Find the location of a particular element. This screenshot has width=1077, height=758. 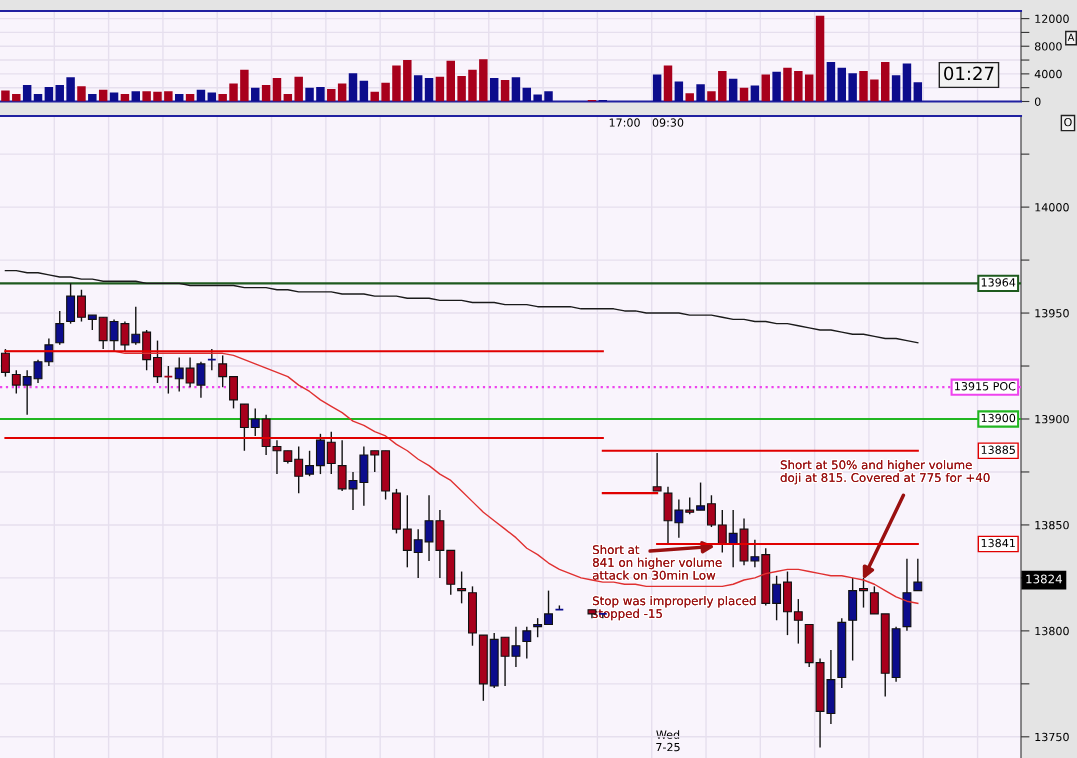

annotation: 13824 is located at coordinates (1044, 579).